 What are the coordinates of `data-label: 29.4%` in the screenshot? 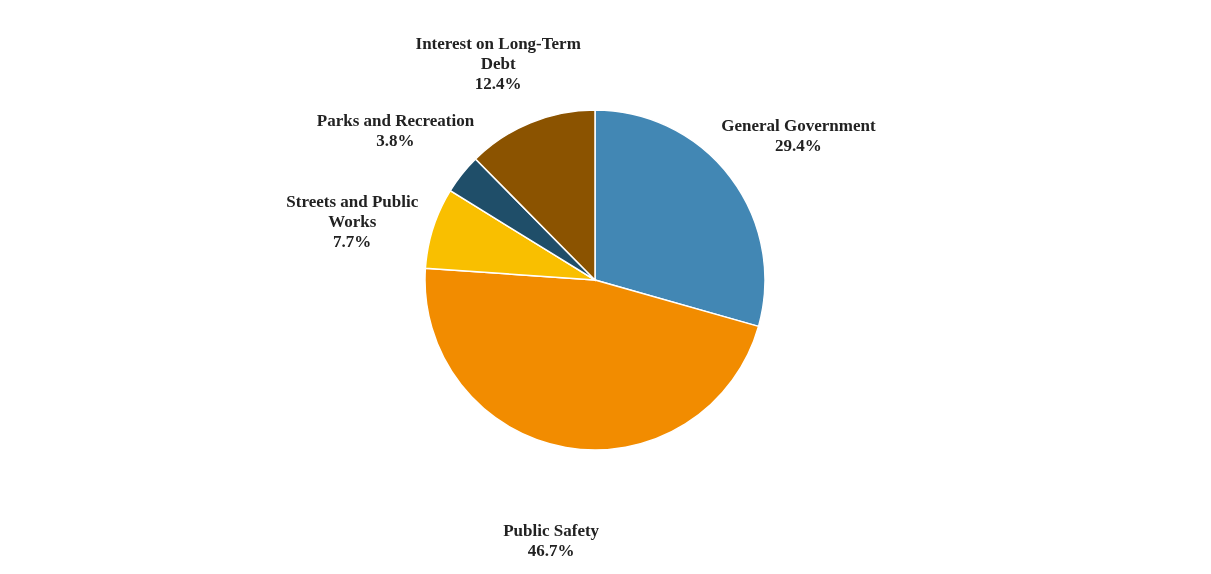 It's located at (798, 146).